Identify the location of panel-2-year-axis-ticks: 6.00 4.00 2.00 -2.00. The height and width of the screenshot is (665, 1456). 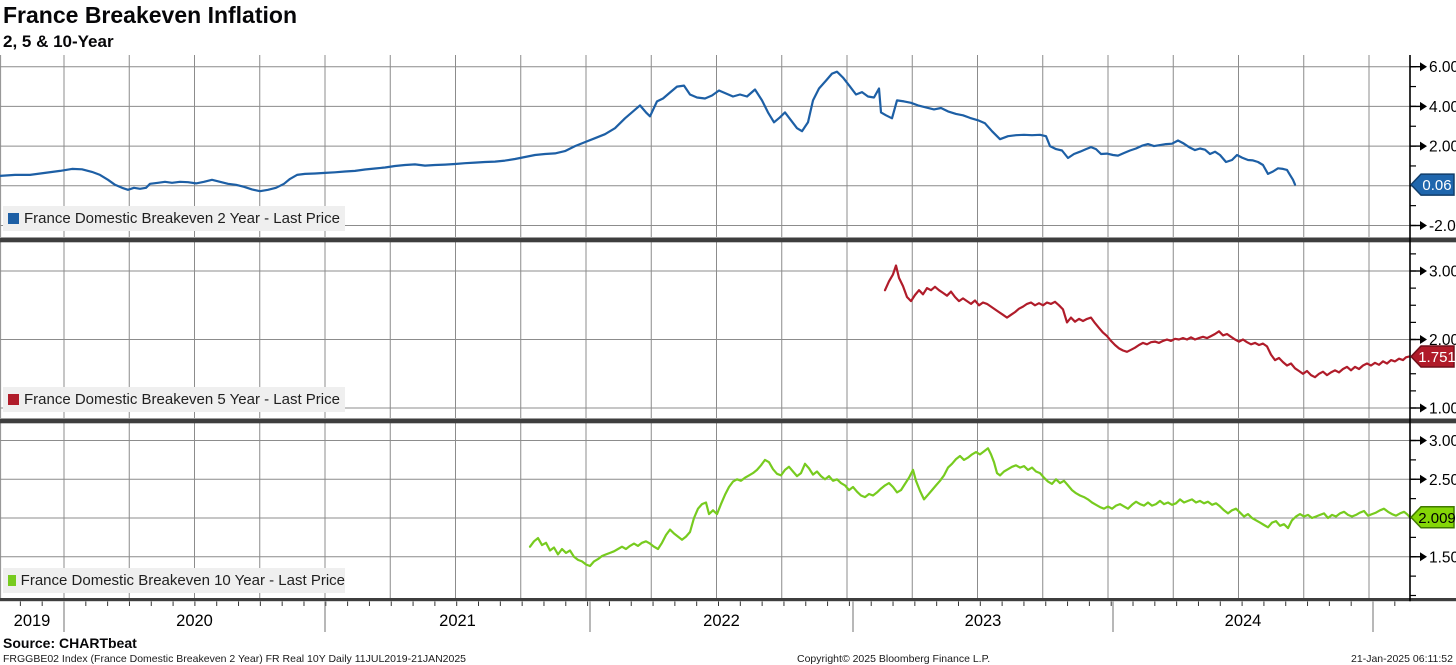
(1433, 147).